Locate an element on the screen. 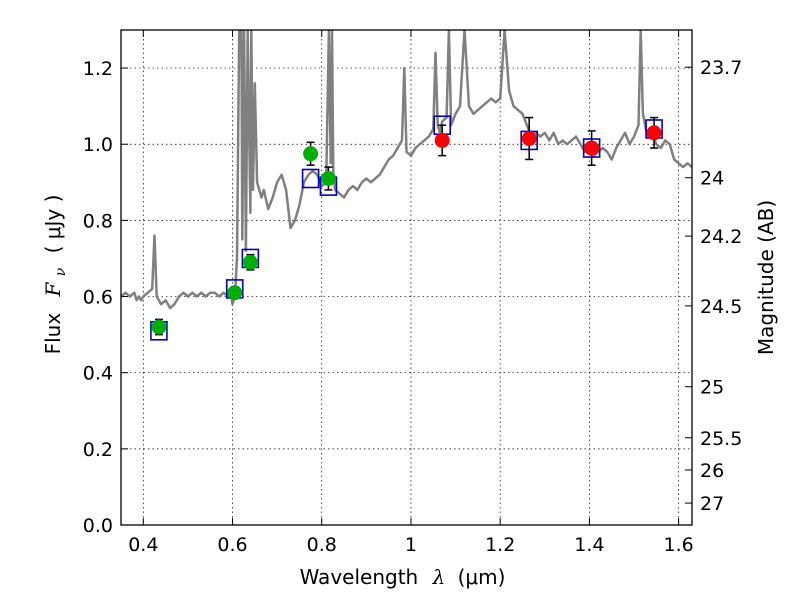 The height and width of the screenshot is (600, 800). y-axis-label: Flux F ν ( μJy ) is located at coordinates (55, 275).